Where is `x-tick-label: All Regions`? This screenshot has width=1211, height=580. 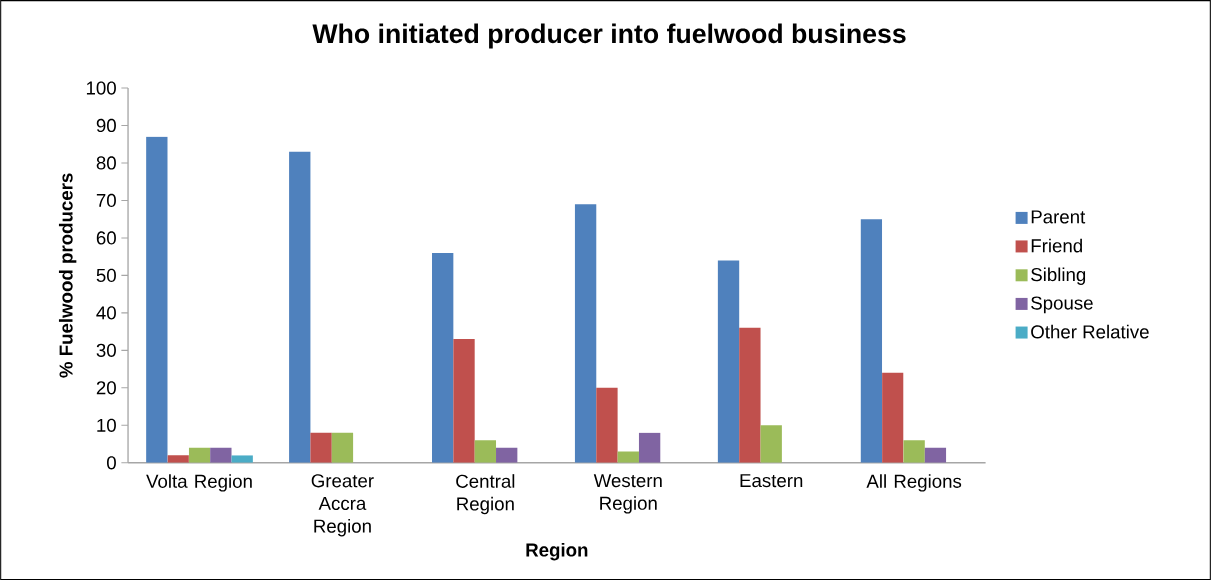 x-tick-label: All Regions is located at coordinates (914, 483).